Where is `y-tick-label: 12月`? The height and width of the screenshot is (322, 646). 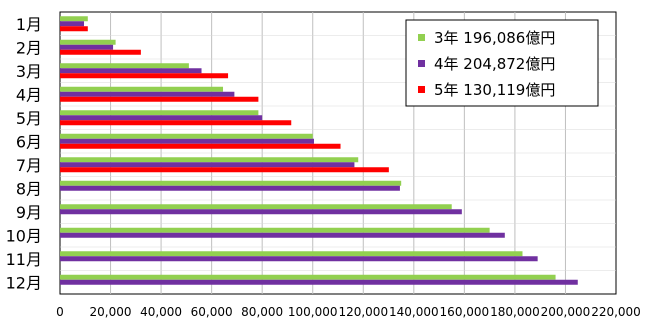 y-tick-label: 12月 is located at coordinates (24, 282).